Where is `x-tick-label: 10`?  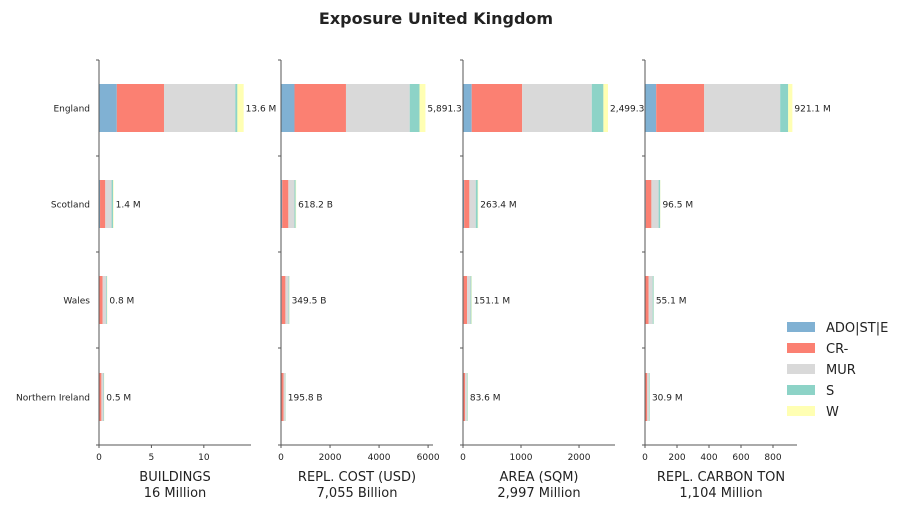 x-tick-label: 10 is located at coordinates (204, 458).